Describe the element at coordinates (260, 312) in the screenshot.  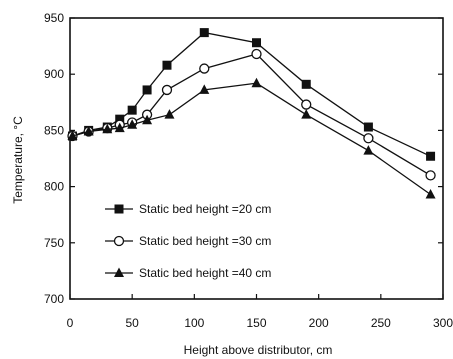
I see `x-axis-ticks: 0 50 100 150 200 250 300` at that location.